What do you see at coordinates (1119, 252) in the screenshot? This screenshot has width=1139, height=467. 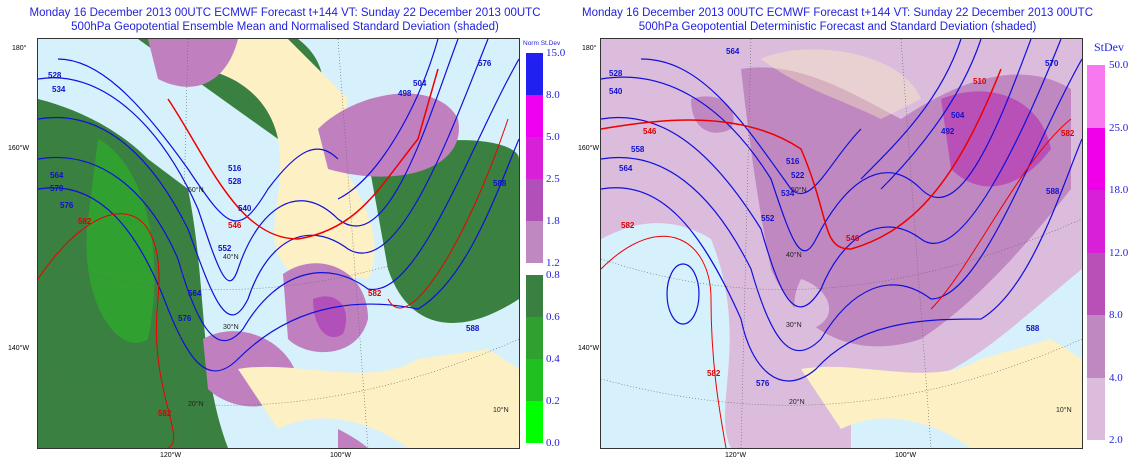 I see `colorbar-label: 12.0` at bounding box center [1119, 252].